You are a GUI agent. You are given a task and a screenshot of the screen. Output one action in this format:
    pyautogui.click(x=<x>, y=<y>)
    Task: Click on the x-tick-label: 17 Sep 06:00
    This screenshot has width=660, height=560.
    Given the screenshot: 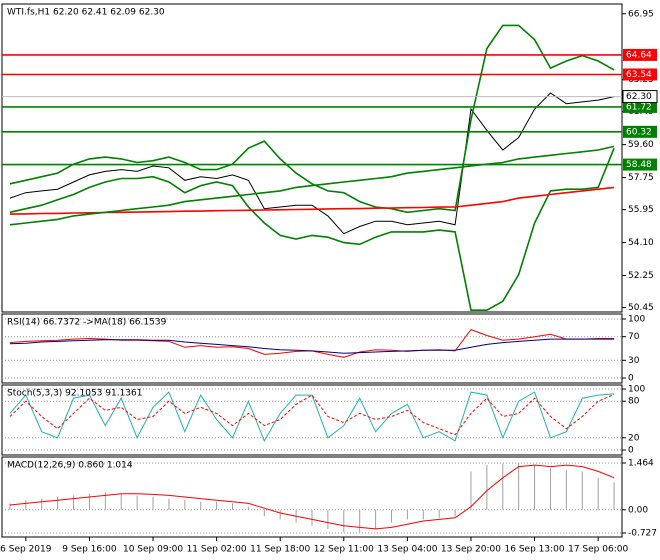 What is the action you would take?
    pyautogui.click(x=598, y=550)
    